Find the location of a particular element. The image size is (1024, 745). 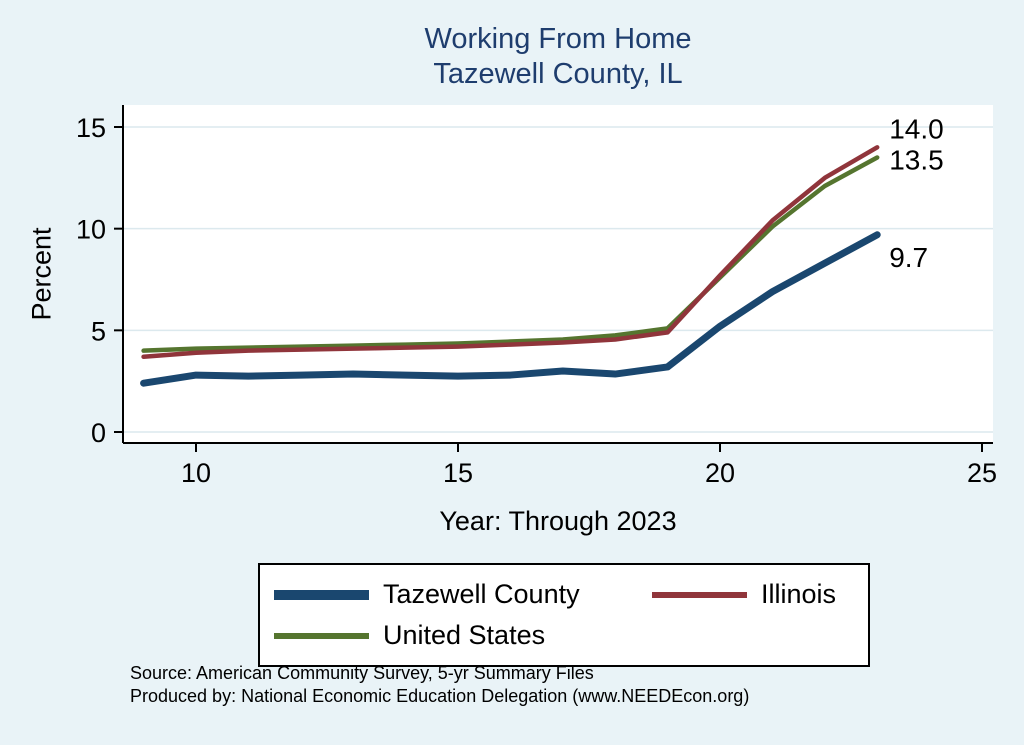

end-label-illinois: 14.0 is located at coordinates (916, 128).